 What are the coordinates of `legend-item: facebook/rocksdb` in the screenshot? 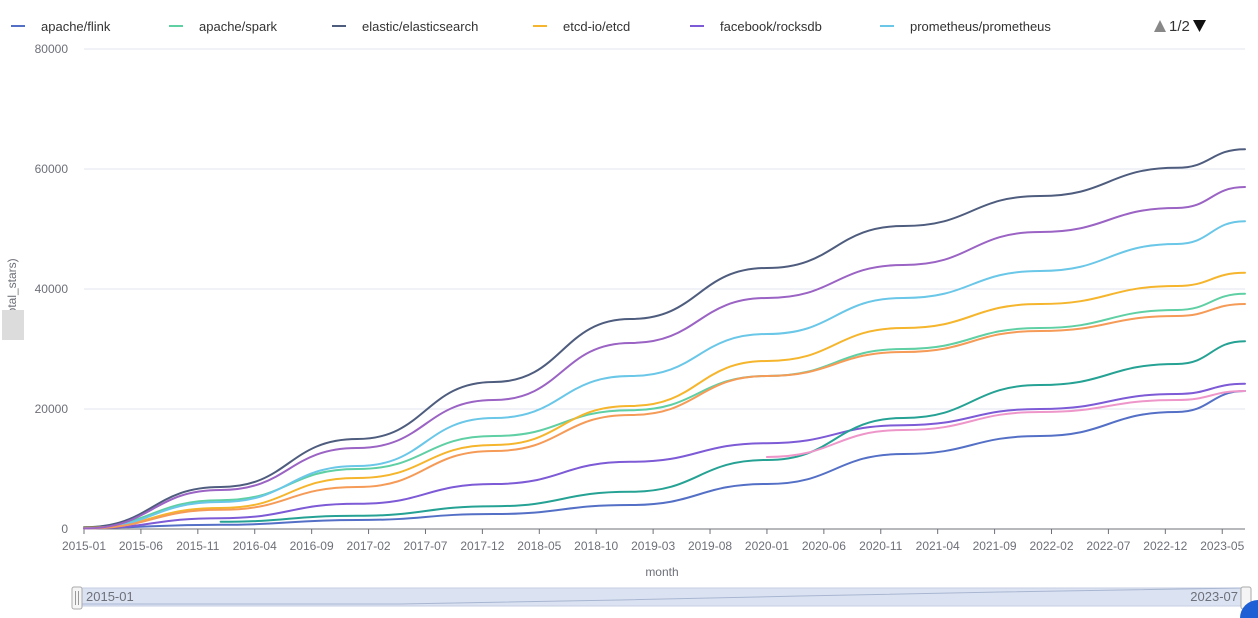 It's located at (756, 26).